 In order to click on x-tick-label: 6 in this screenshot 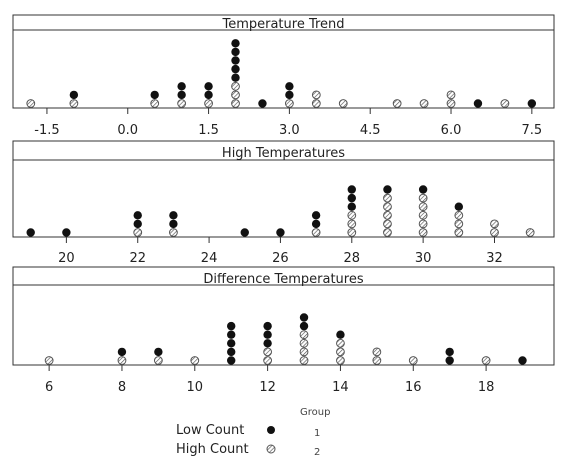, I will do `click(49, 387)`.